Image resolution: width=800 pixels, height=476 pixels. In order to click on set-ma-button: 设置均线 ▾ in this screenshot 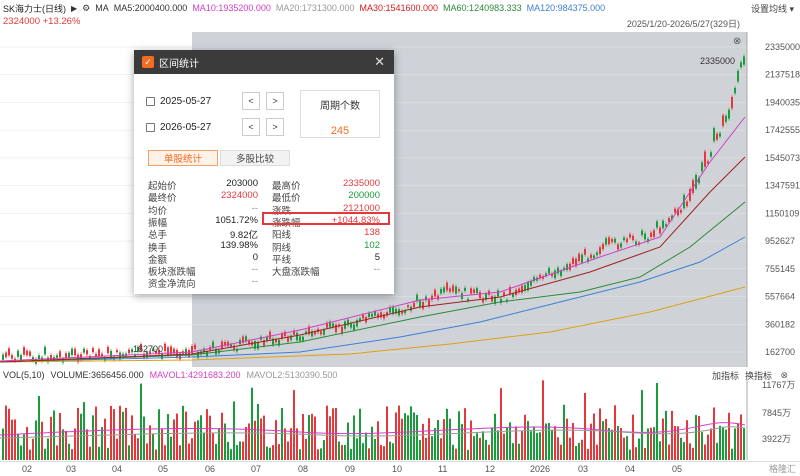, I will do `click(772, 9)`.